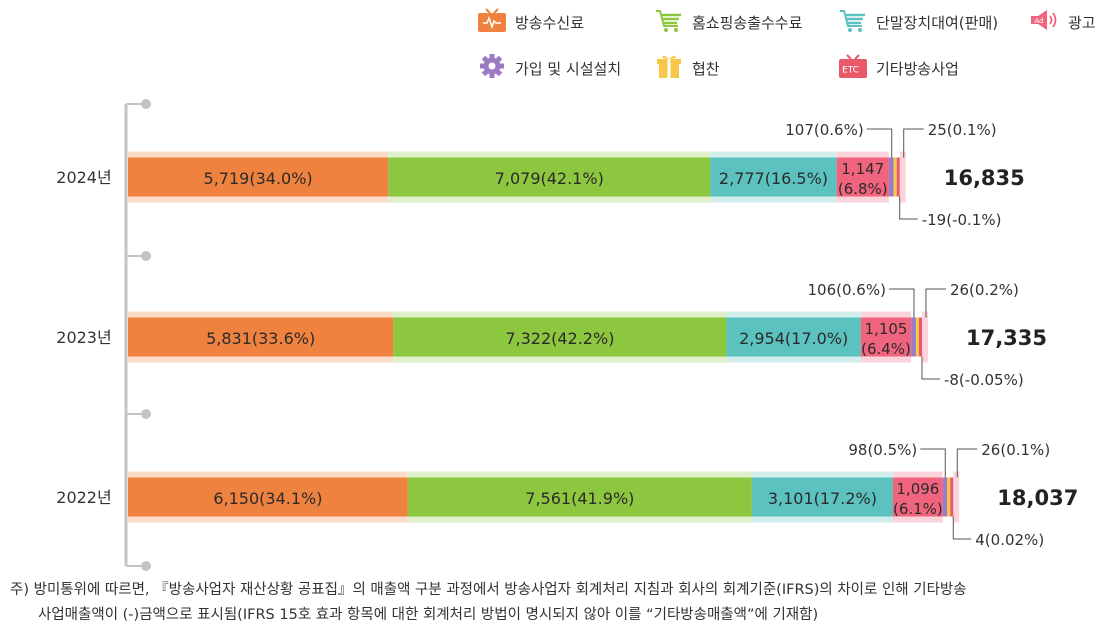  Describe the element at coordinates (83, 177) in the screenshot. I see `category-label: 2024년` at that location.